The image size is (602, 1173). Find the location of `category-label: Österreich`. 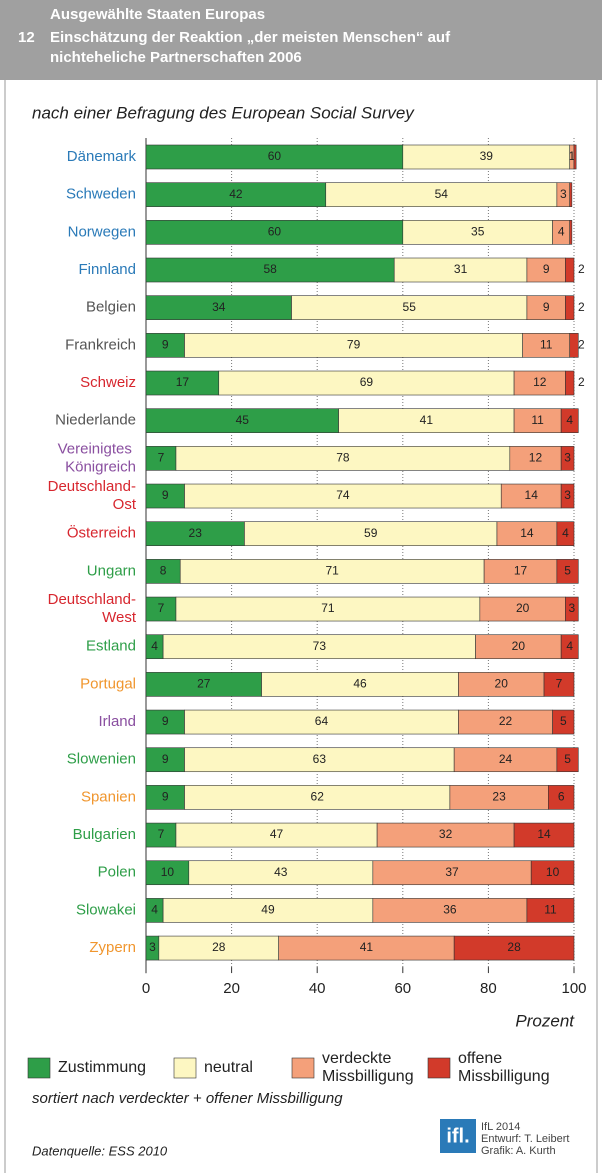

category-label: Österreich is located at coordinates (101, 533).